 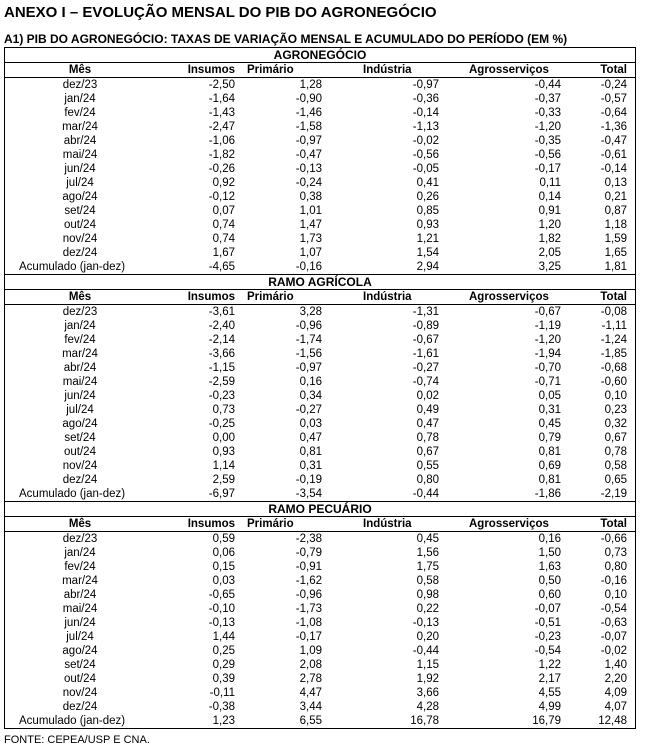 What do you see at coordinates (547, 609) in the screenshot?
I see `table-cell: -0,07` at bounding box center [547, 609].